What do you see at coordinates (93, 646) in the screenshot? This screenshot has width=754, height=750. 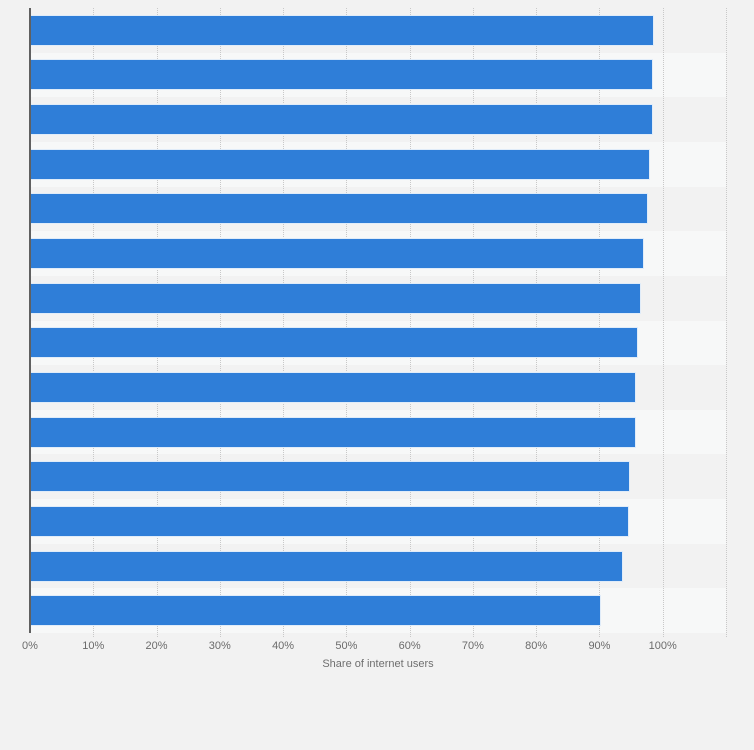 I see `x-tick-label: 10%` at bounding box center [93, 646].